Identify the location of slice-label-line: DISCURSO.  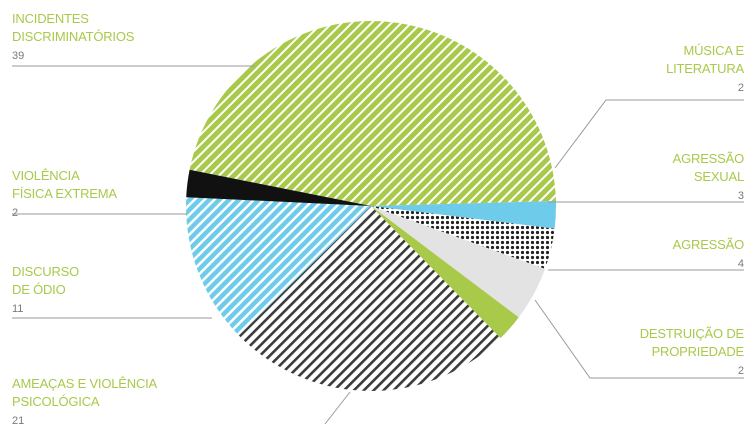
(46, 271).